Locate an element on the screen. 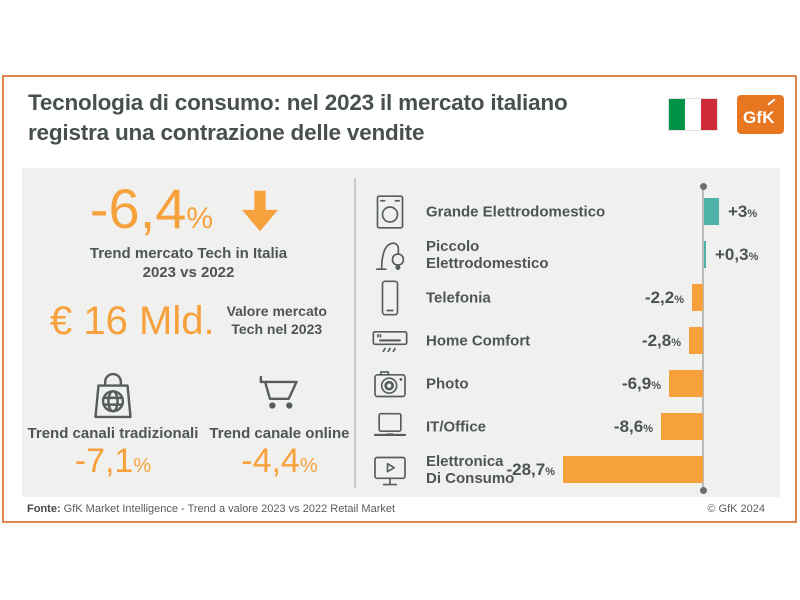 This screenshot has height=600, width=800. main-trend-row: -6,4% is located at coordinates (188, 209).